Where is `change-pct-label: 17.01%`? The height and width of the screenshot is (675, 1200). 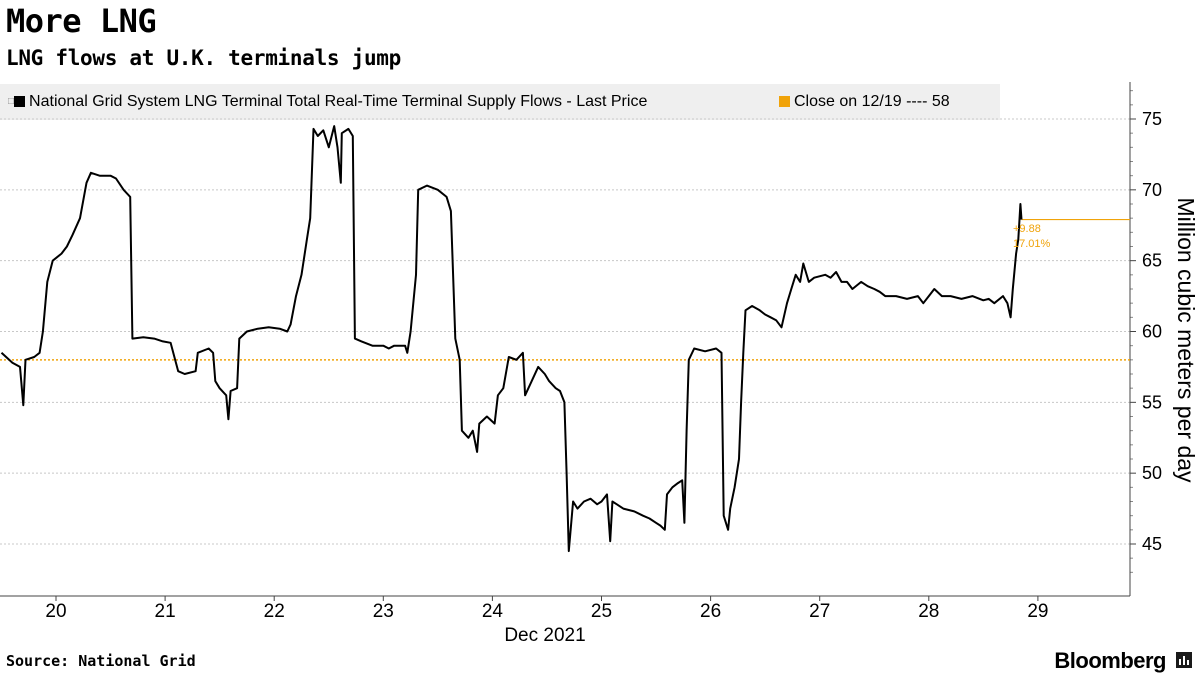
change-pct-label: 17.01% is located at coordinates (1032, 244).